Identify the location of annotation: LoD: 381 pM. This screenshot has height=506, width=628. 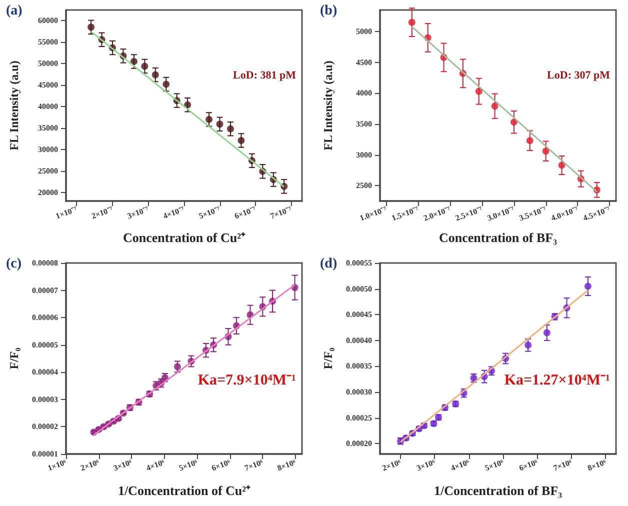
(265, 76).